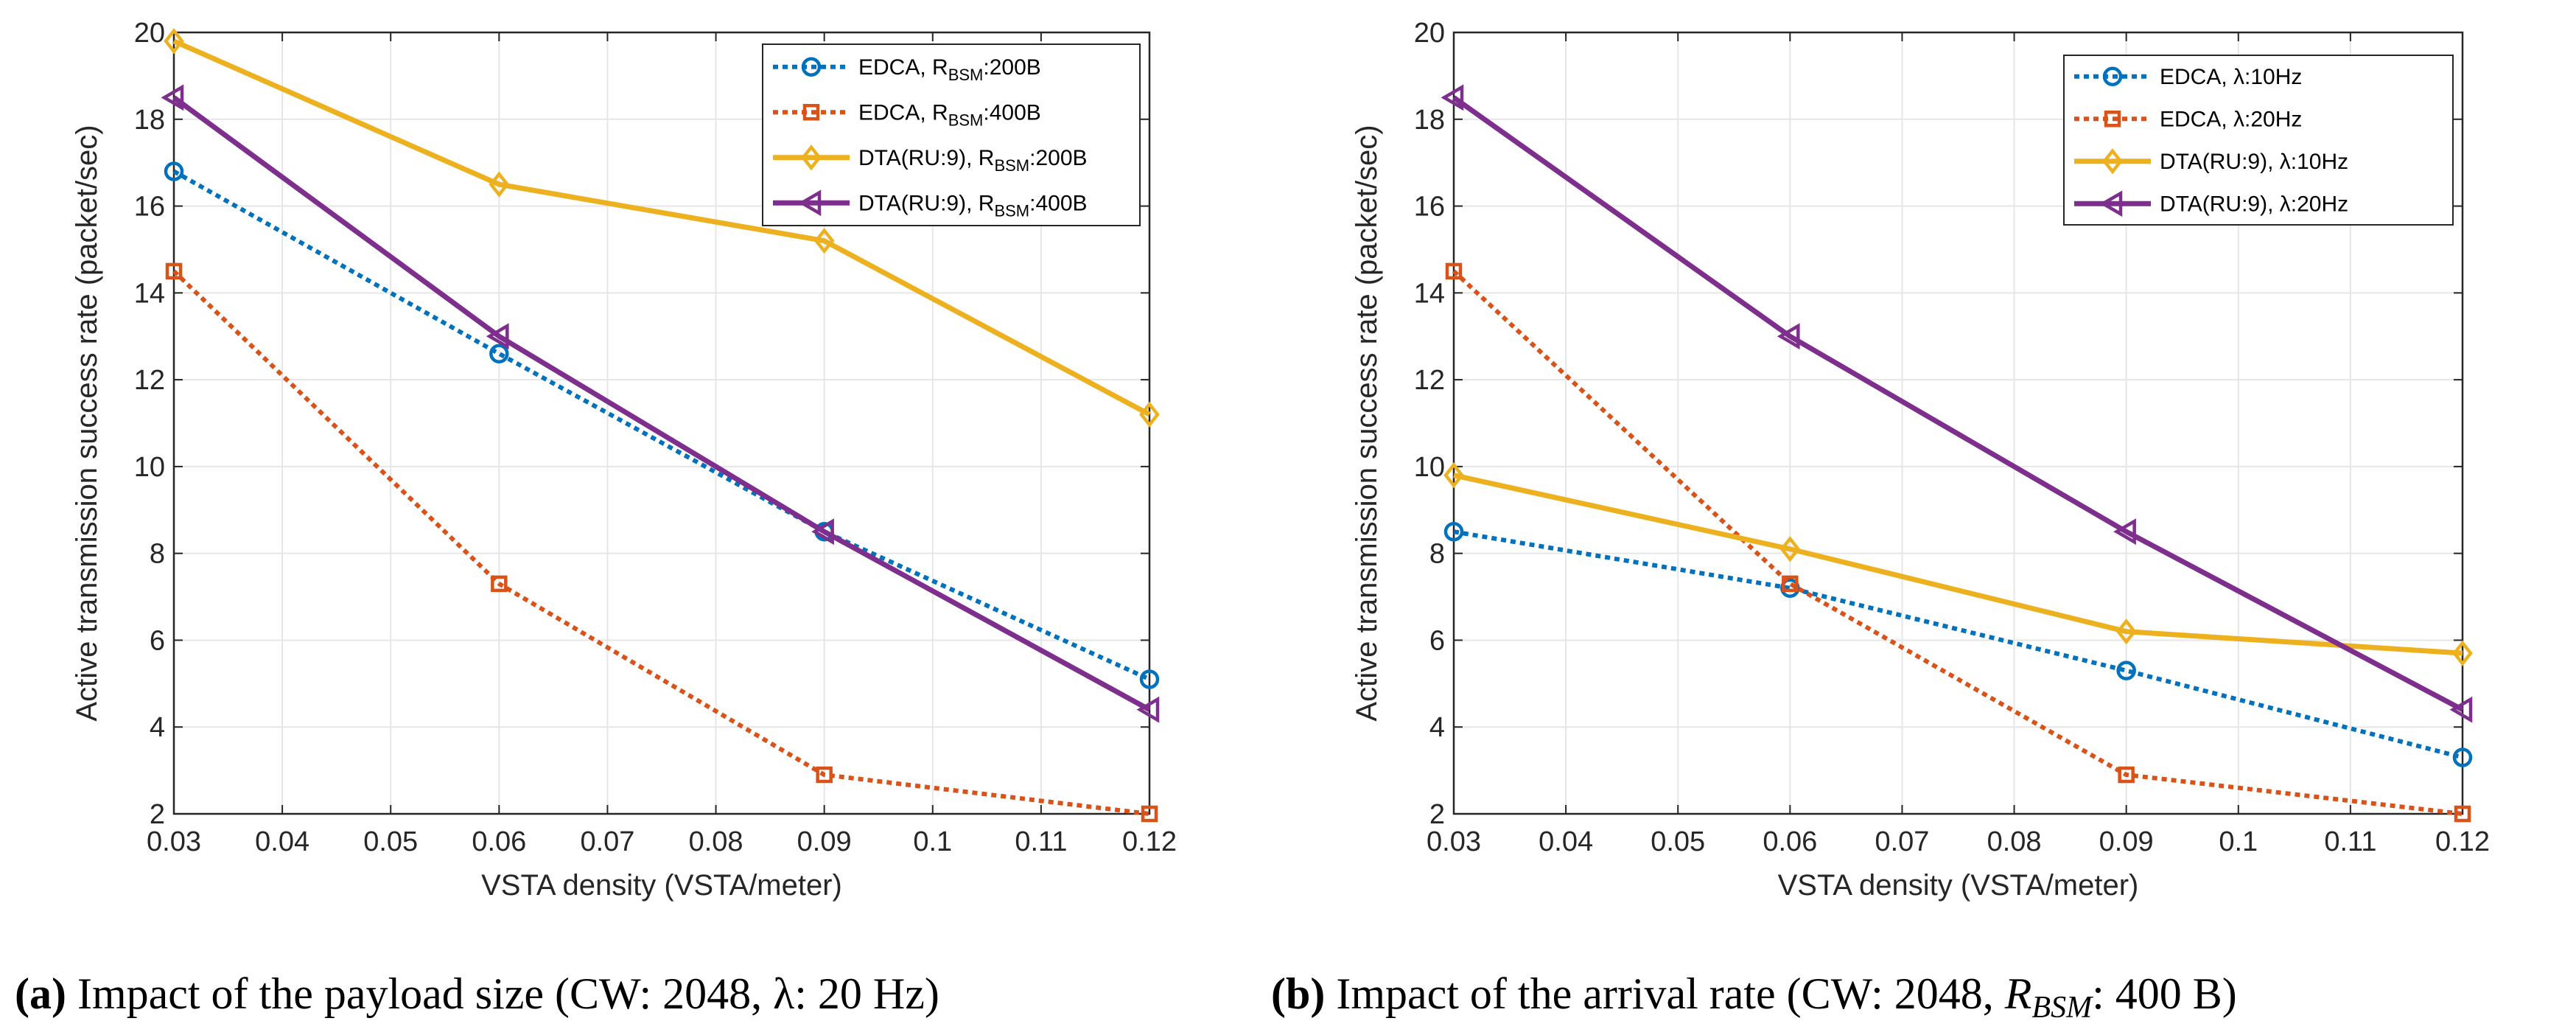 This screenshot has height=1035, width=2576. Describe the element at coordinates (1429, 207) in the screenshot. I see `y-tick-label-b: 16` at that location.